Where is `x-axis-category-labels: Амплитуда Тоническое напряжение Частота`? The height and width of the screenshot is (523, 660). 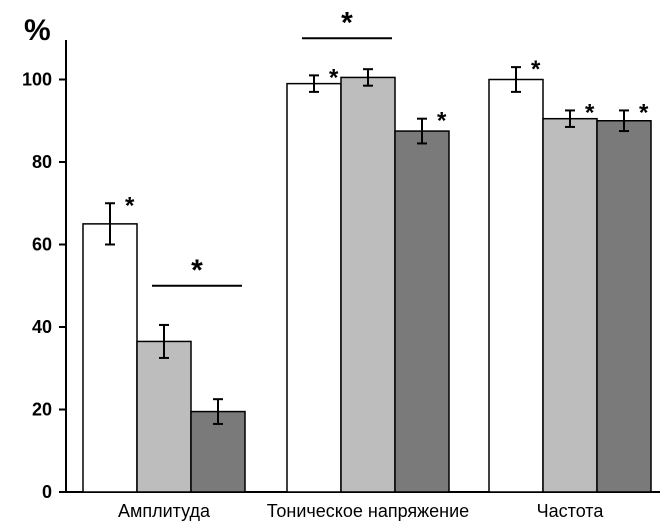
x-axis-category-labels: Амплитуда Тоническое напряжение Частота is located at coordinates (361, 511).